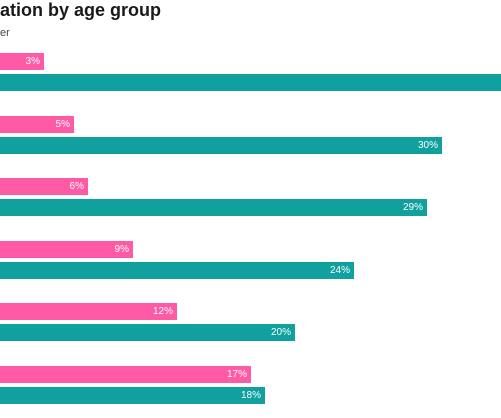  What do you see at coordinates (132, 395) in the screenshot?
I see `series-b-bar: 18%` at bounding box center [132, 395].